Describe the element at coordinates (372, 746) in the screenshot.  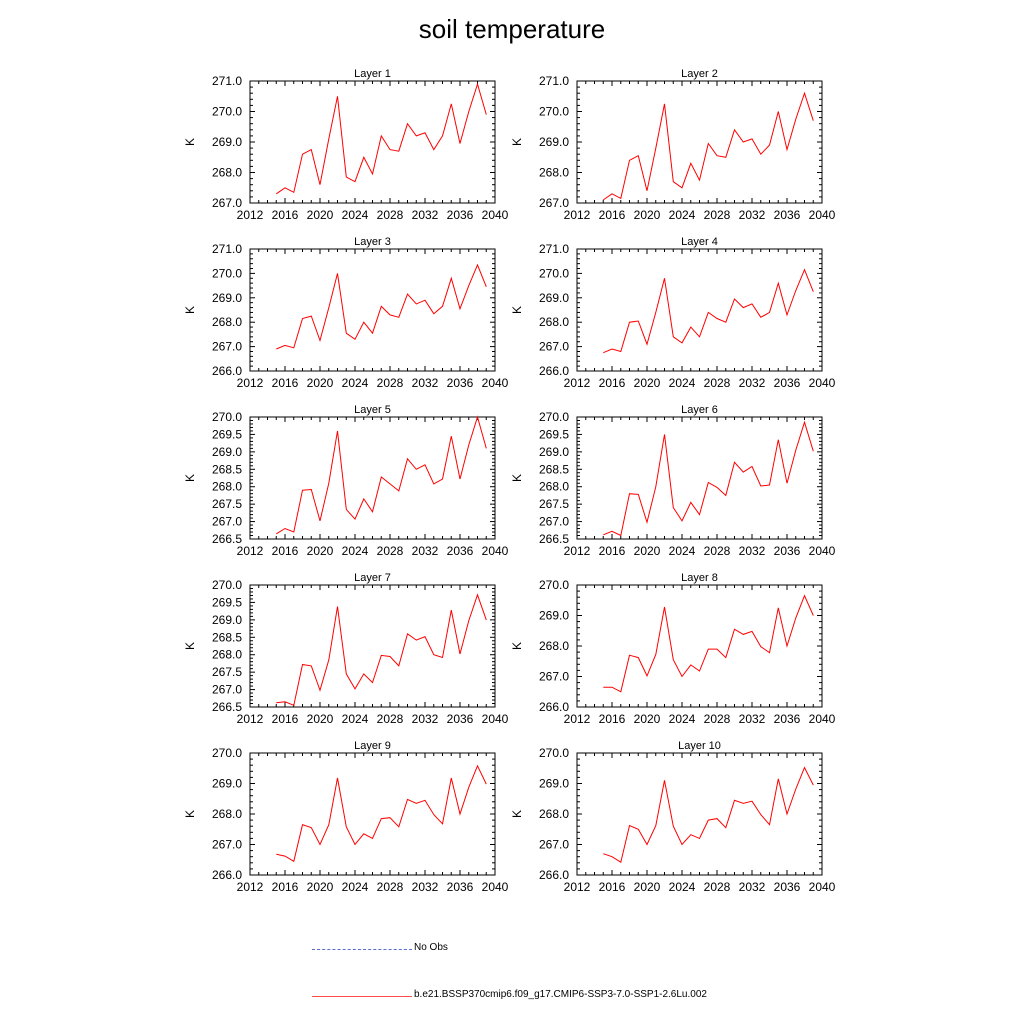
I see `panel-title: Layer 9` at that location.